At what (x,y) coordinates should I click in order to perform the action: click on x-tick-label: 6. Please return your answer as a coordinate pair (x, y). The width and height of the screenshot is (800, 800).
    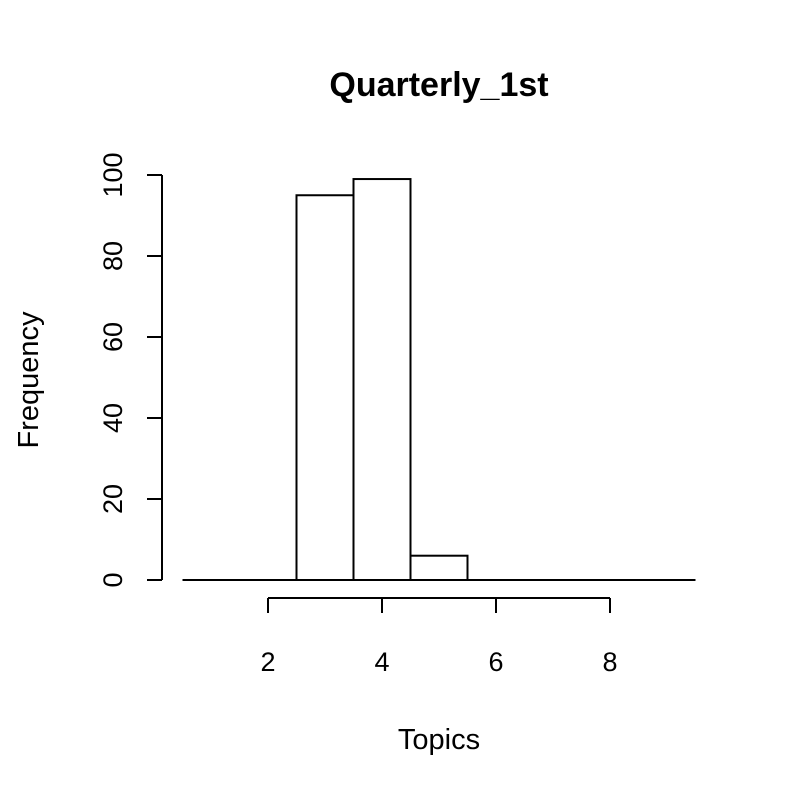
    Looking at the image, I should click on (495, 662).